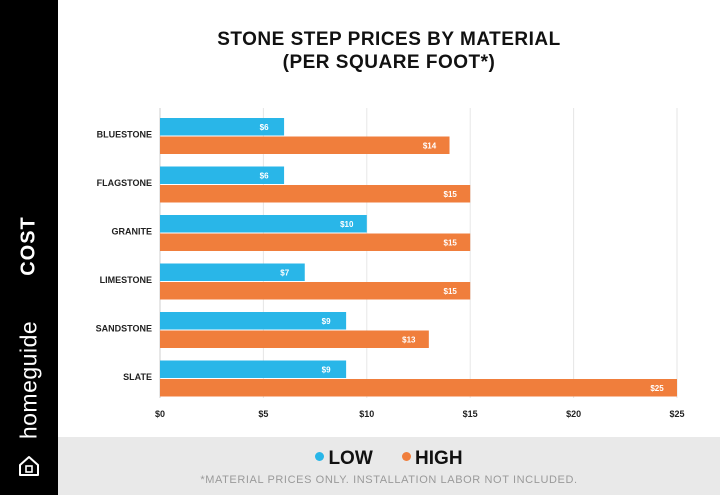 The width and height of the screenshot is (720, 495). I want to click on legend-item-high: HIGH, so click(432, 459).